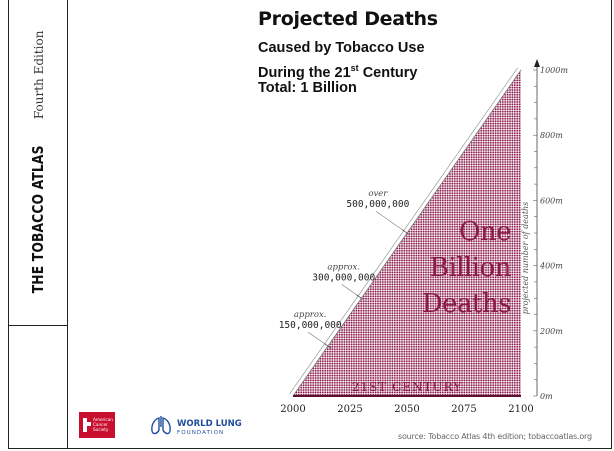 The image size is (614, 451). I want to click on chart-title: Projected Deaths, so click(348, 19).